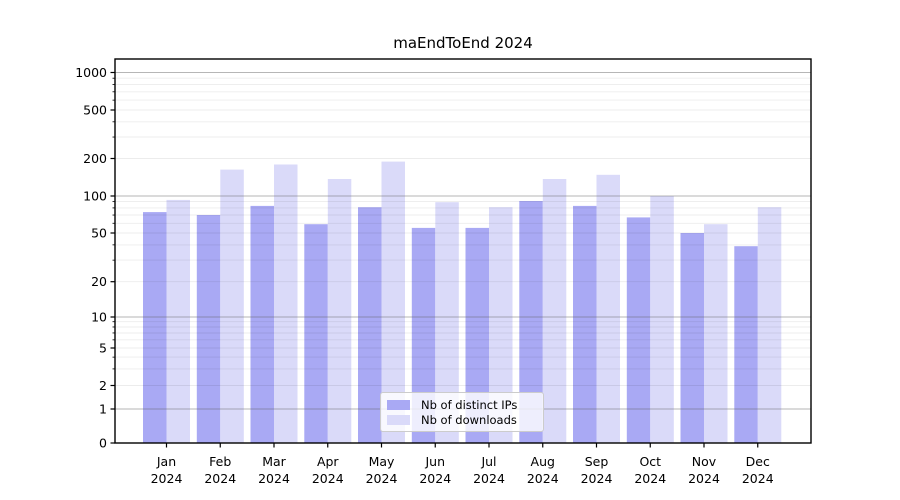 Image resolution: width=900 pixels, height=500 pixels. I want to click on y-tick-label: 10, so click(99, 316).